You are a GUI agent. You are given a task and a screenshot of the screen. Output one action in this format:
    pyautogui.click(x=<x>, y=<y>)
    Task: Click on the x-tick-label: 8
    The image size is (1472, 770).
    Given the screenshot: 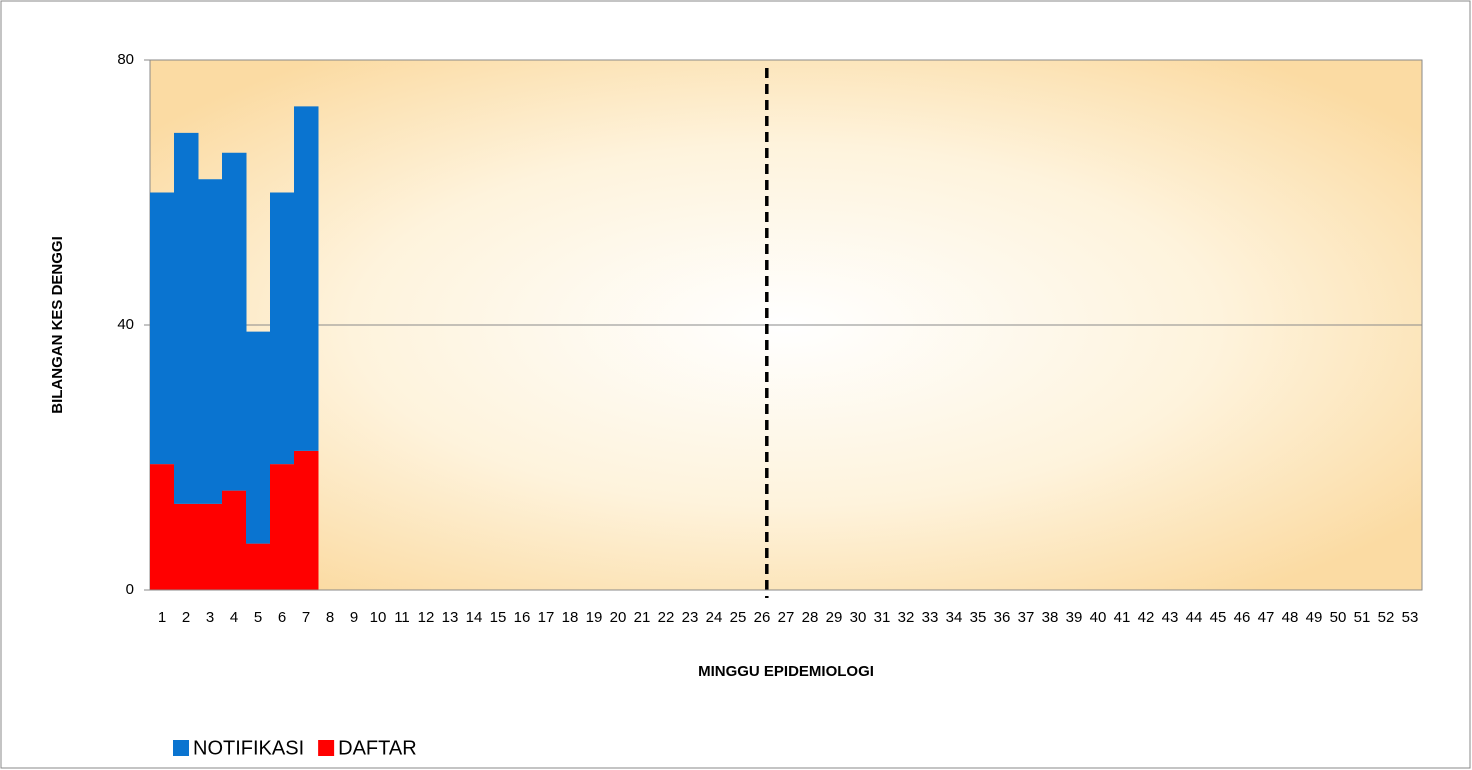 What is the action you would take?
    pyautogui.click(x=330, y=617)
    